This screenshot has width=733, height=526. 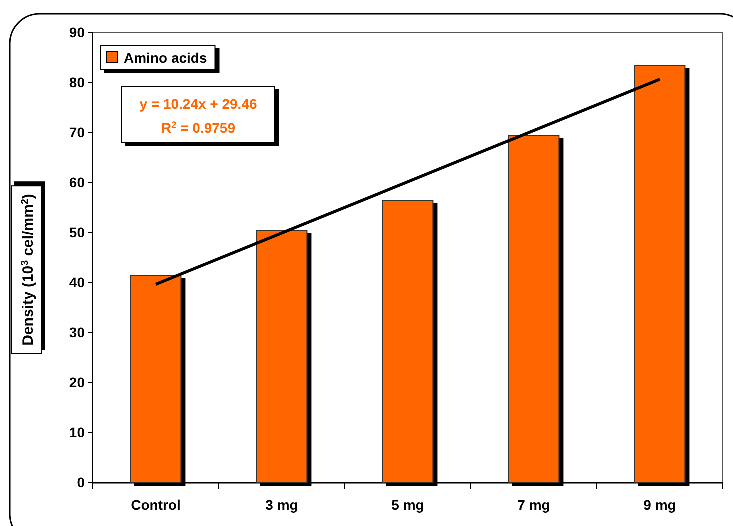 What do you see at coordinates (408, 505) in the screenshot?
I see `x-tick-label: 5 mg` at bounding box center [408, 505].